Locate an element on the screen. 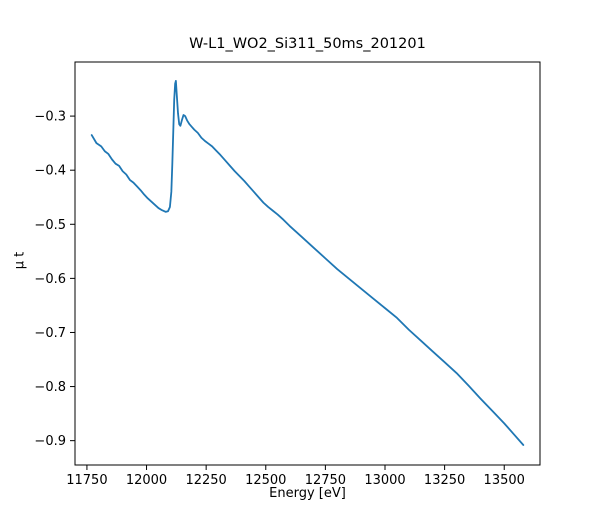 The height and width of the screenshot is (520, 600). chart-title: W-L1_WO2_Si311_50ms_201201 is located at coordinates (307, 44).